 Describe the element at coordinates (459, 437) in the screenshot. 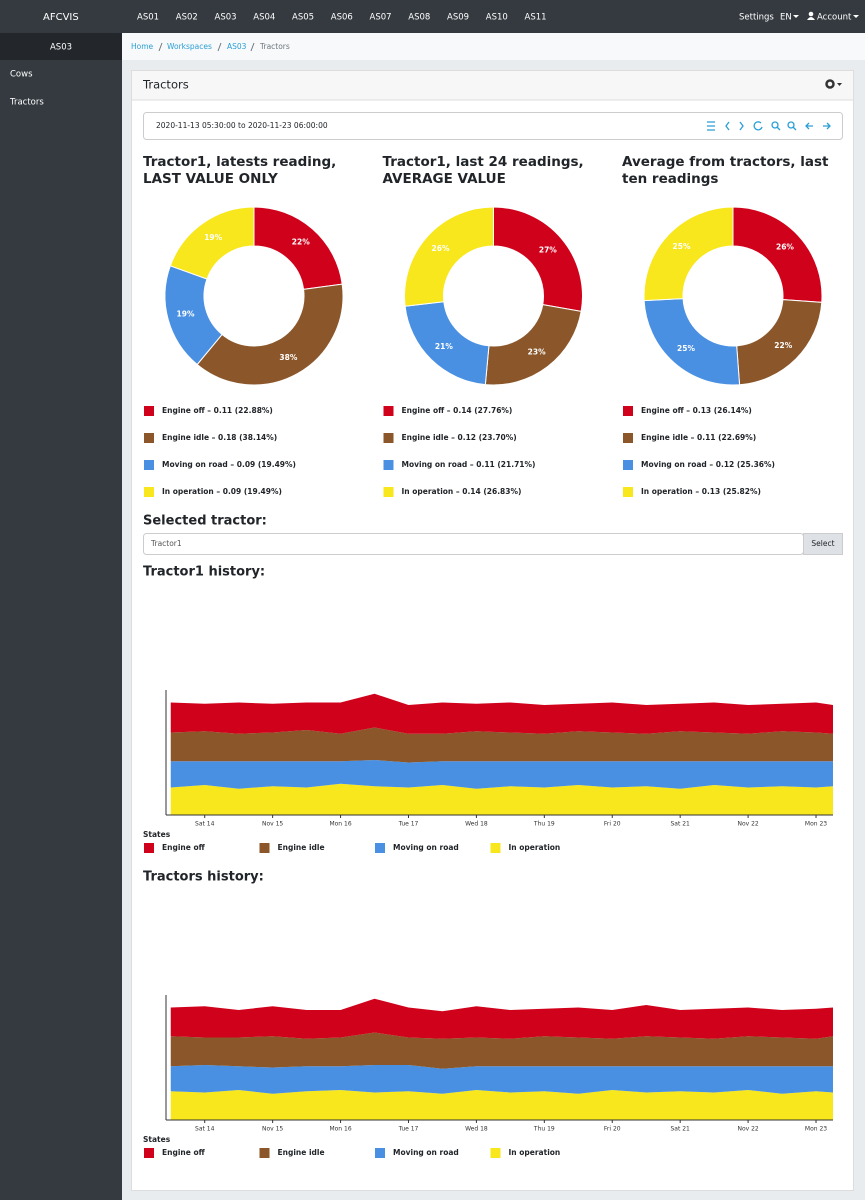

I see `legend-label: Engine idle – 0.12 (23.70%)` at that location.